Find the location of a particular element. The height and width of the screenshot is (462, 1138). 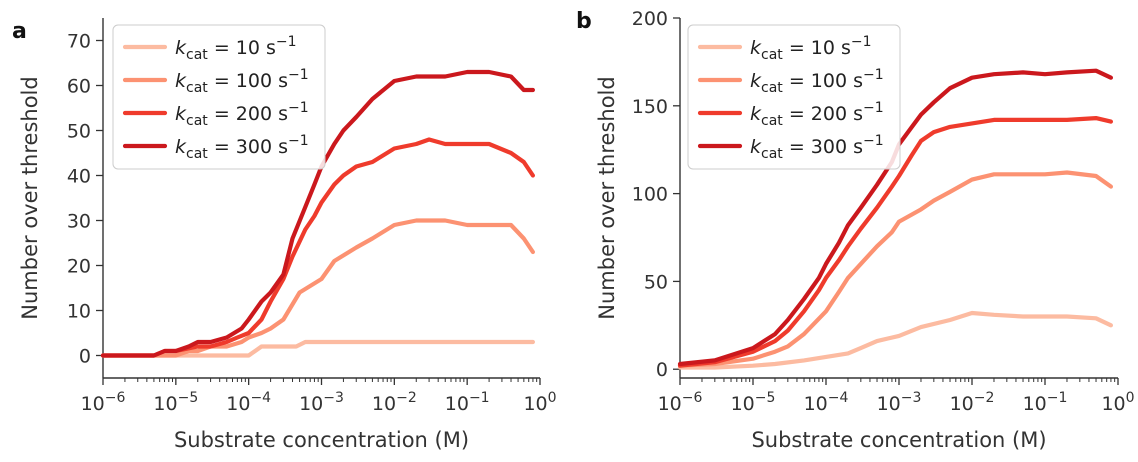

y-tick-label: 200 is located at coordinates (650, 19).